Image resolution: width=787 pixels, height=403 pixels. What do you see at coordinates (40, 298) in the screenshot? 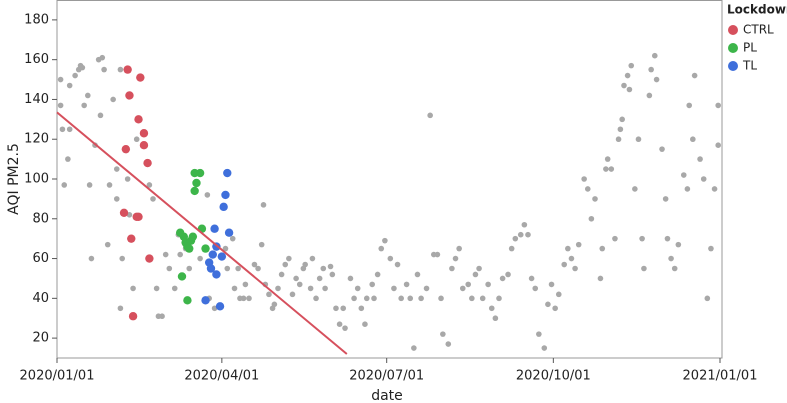
I see `y-tick-label: 40` at bounding box center [40, 298].